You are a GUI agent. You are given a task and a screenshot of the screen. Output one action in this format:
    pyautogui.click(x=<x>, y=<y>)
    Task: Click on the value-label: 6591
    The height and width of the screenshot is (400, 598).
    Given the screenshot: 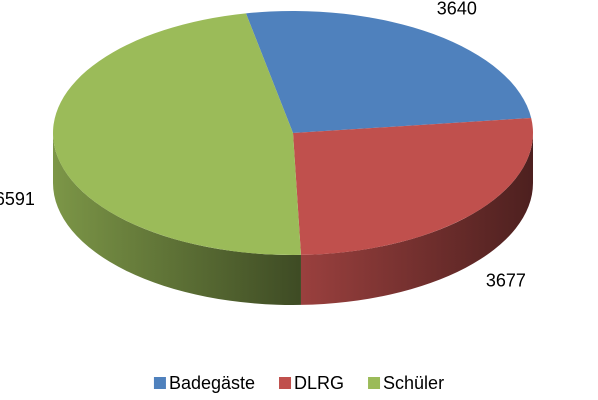 What is the action you would take?
    pyautogui.click(x=17, y=199)
    